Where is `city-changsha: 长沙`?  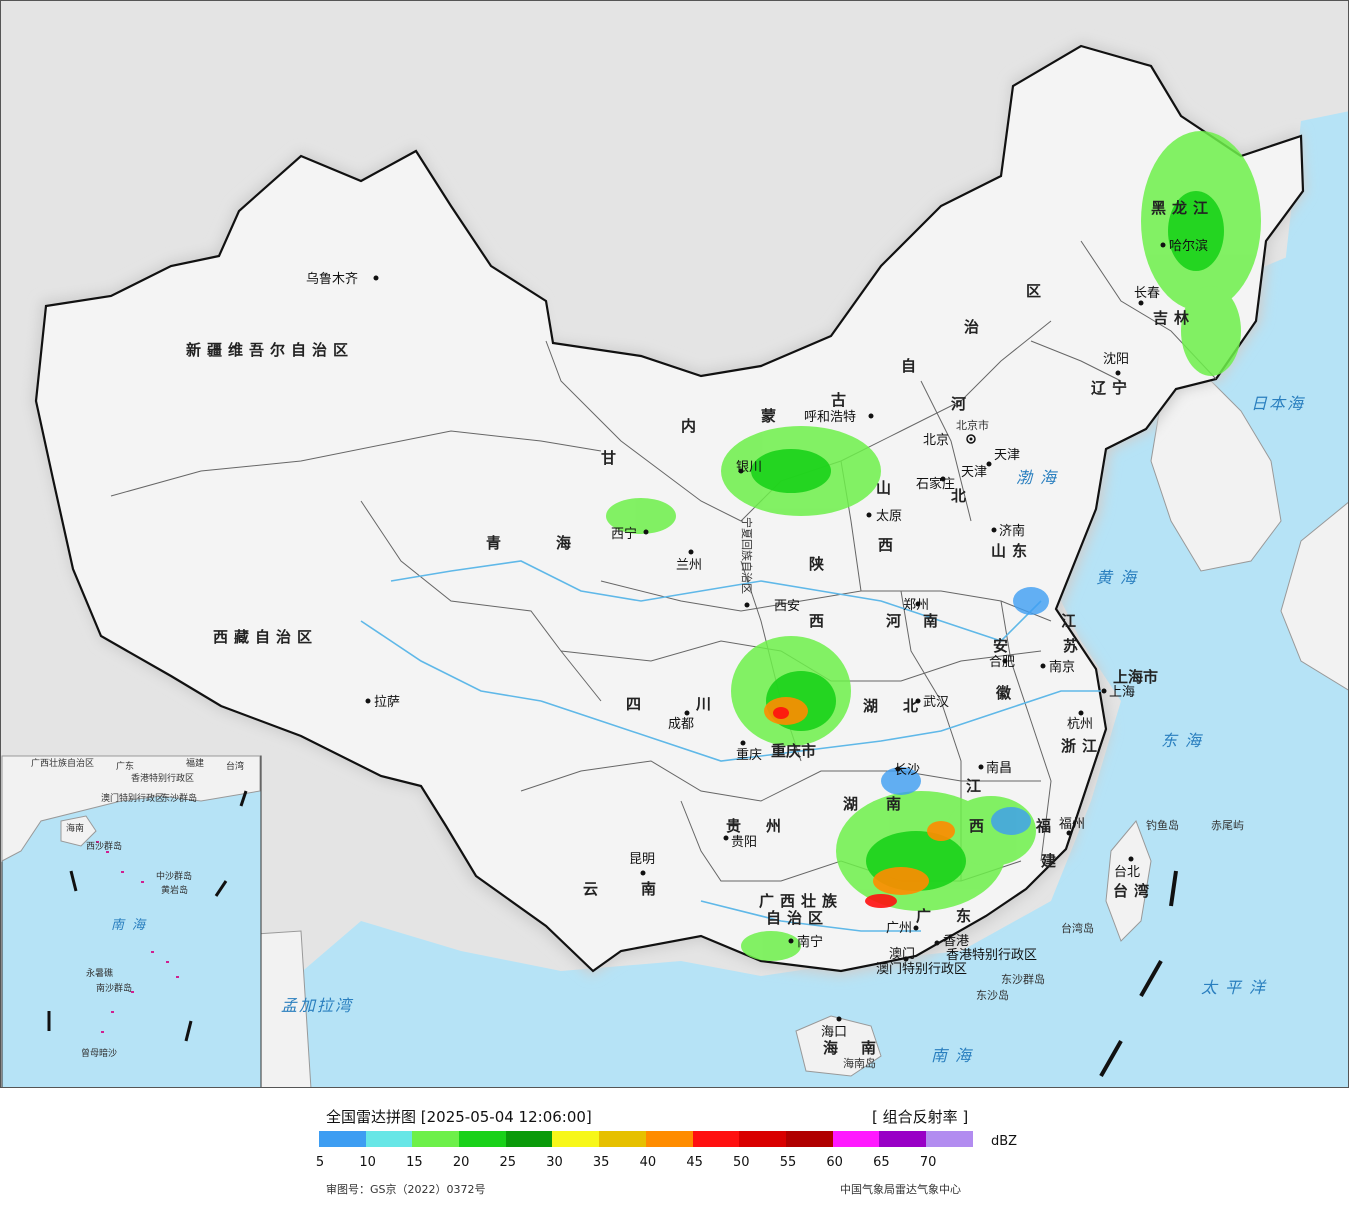 city-changsha: 长沙 is located at coordinates (907, 770).